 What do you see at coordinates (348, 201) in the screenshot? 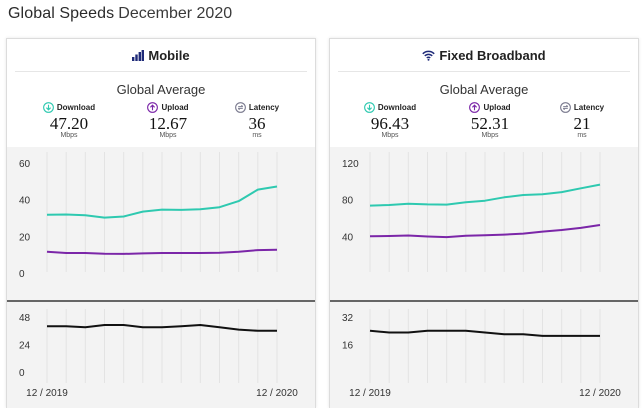
I see `speed-y-tick-label: 80` at bounding box center [348, 201].